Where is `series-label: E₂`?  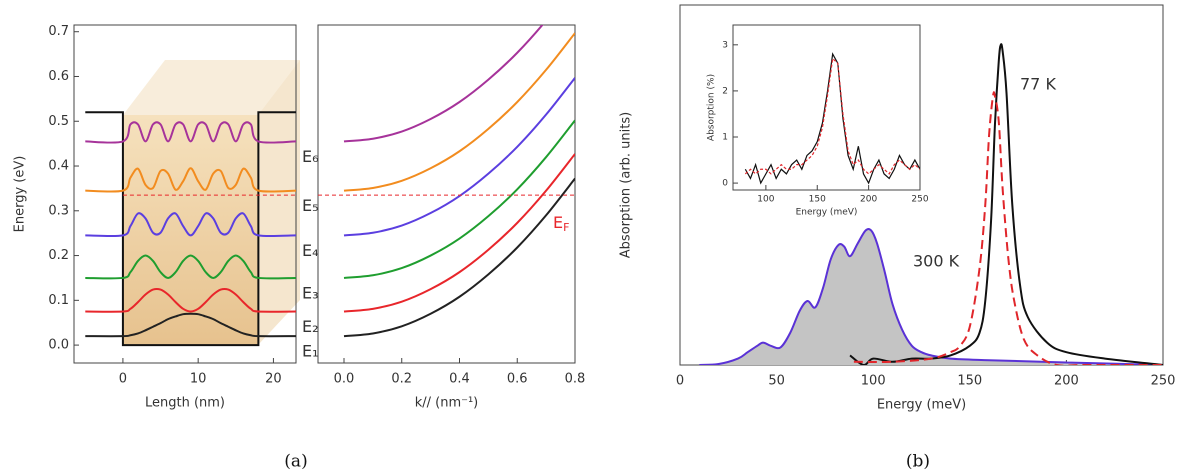
series-label: E₂ is located at coordinates (310, 326).